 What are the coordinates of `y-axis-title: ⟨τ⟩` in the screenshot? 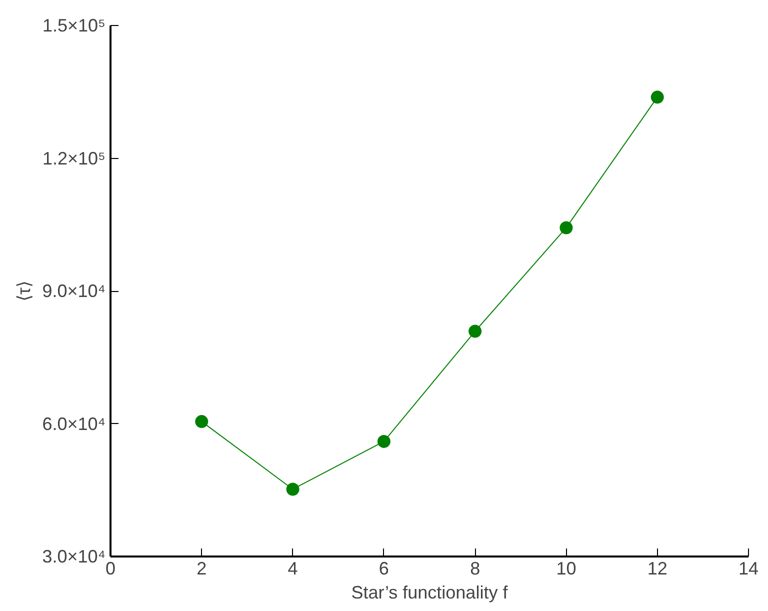 It's located at (24, 291).